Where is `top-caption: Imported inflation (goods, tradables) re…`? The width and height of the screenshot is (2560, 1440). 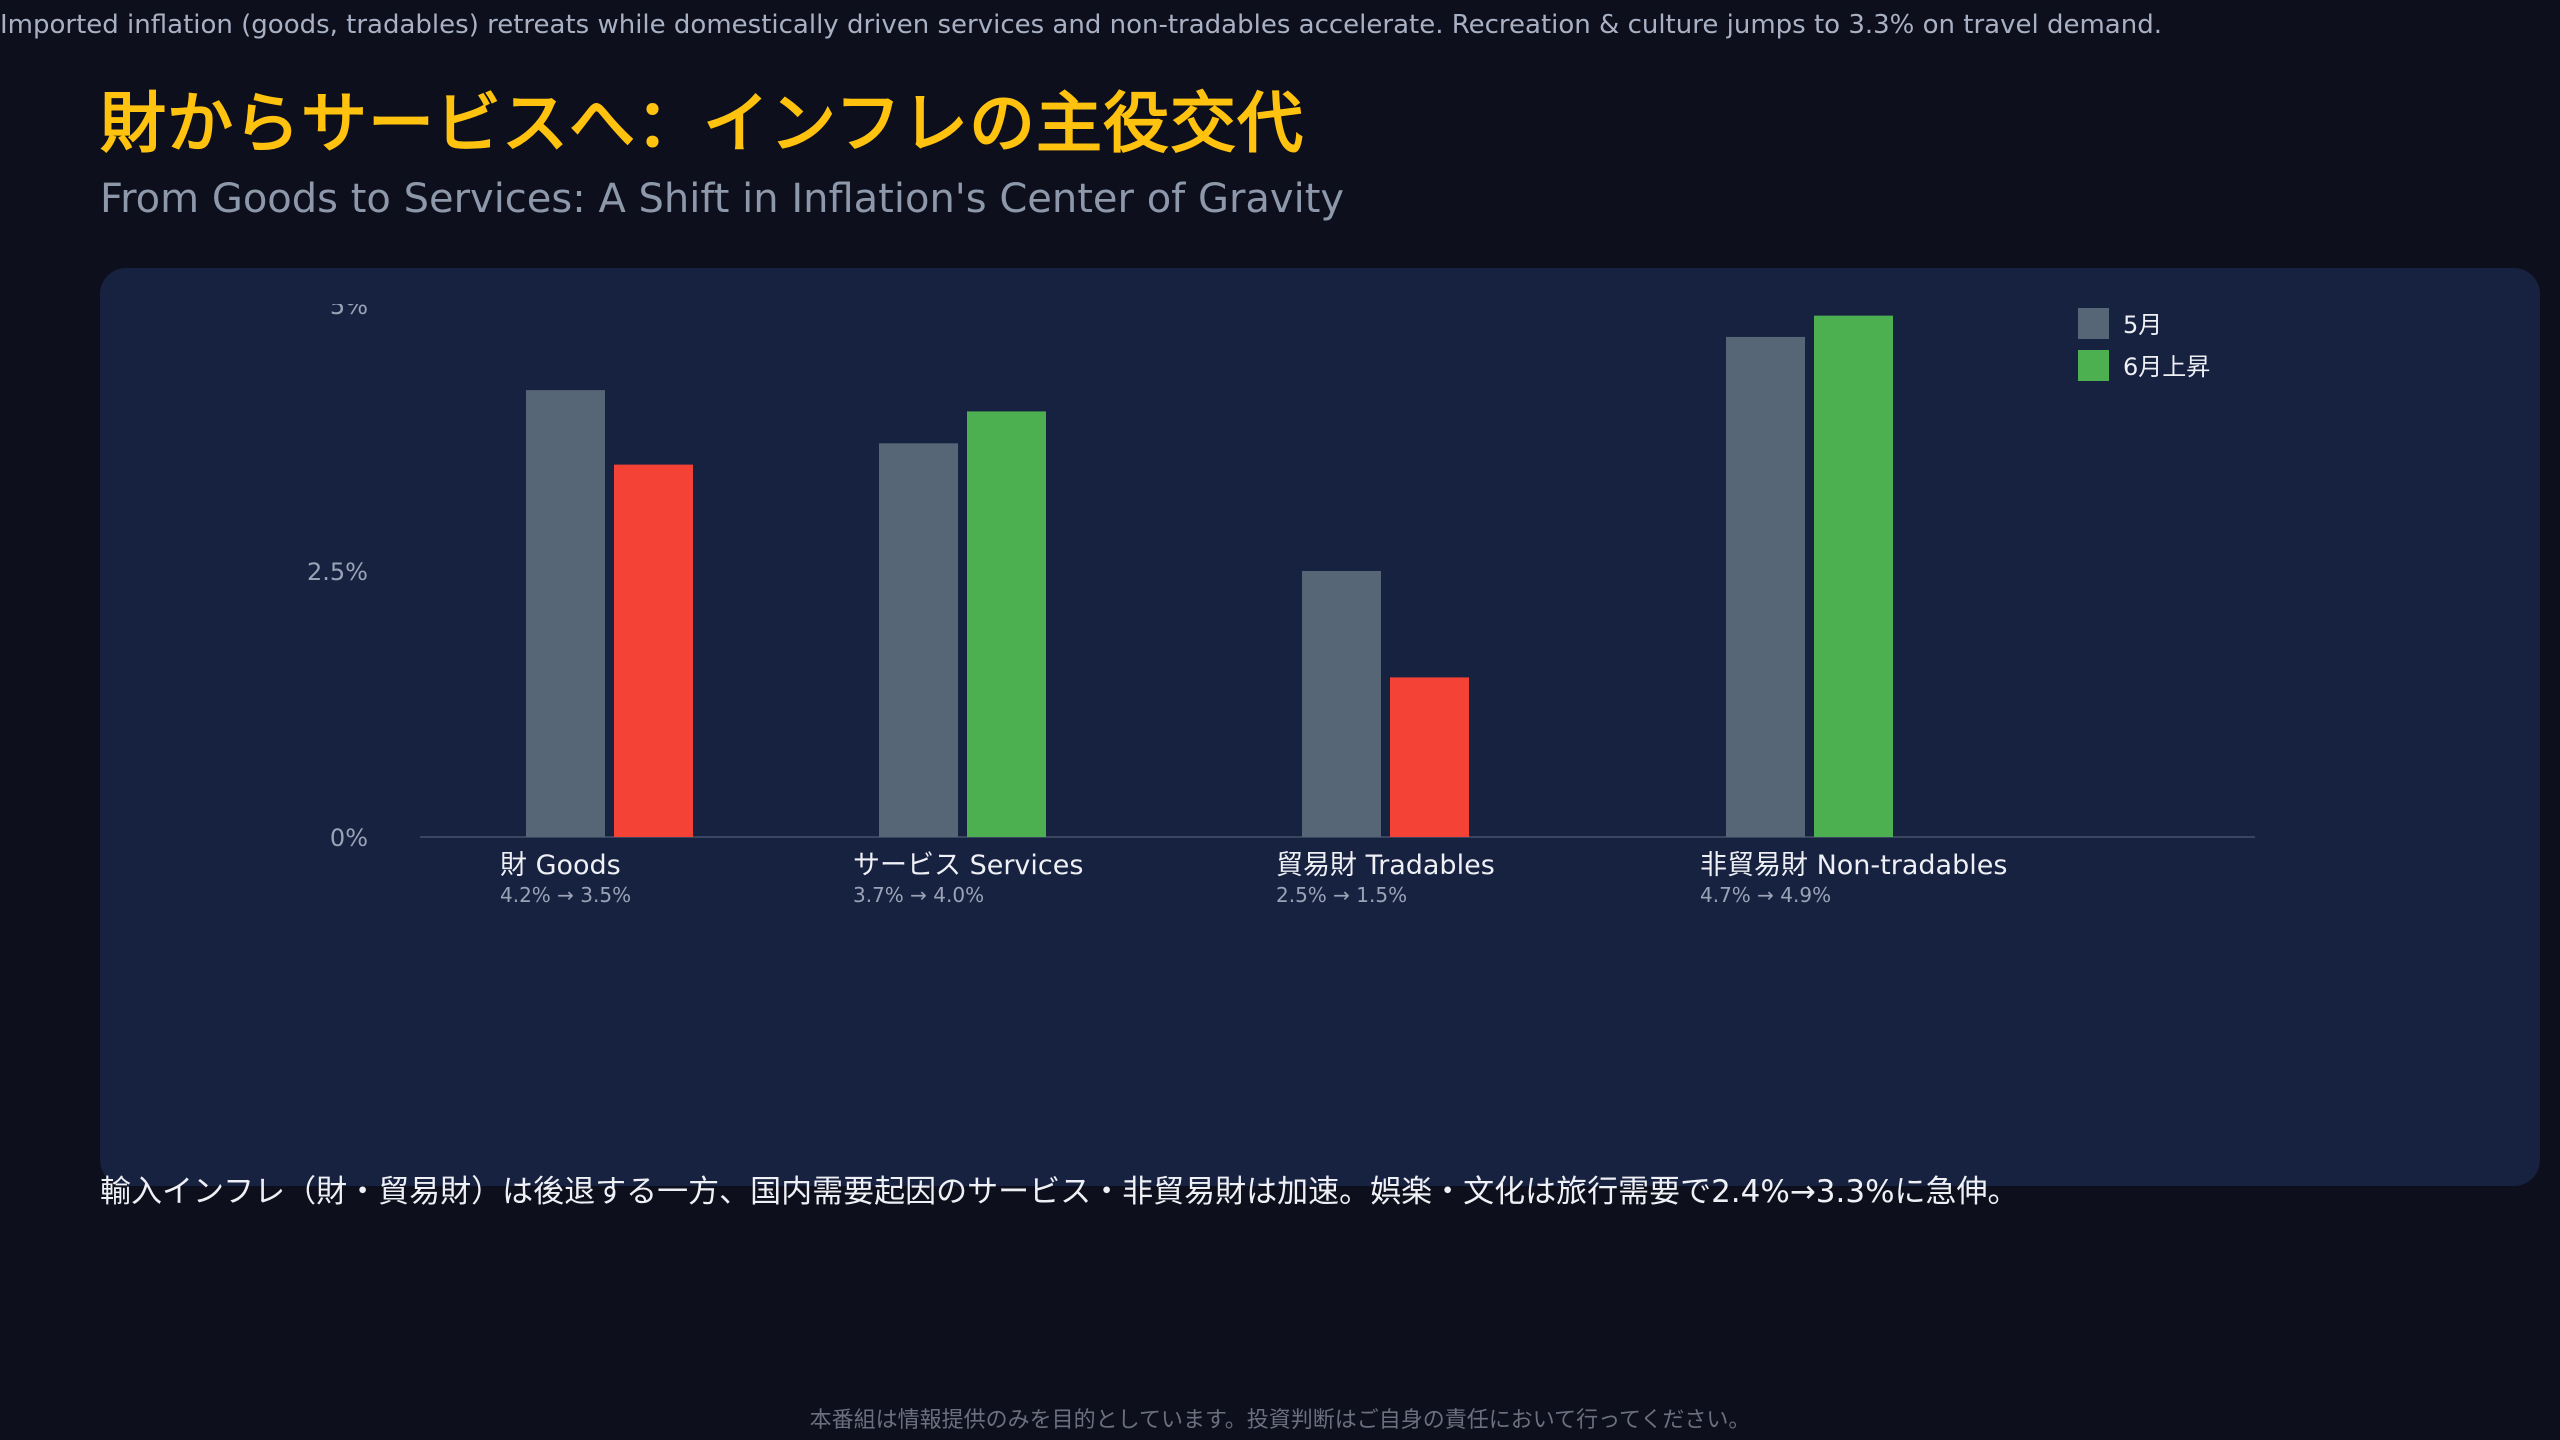
top-caption: Imported inflation (goods, tradables) re… is located at coordinates (1081, 25).